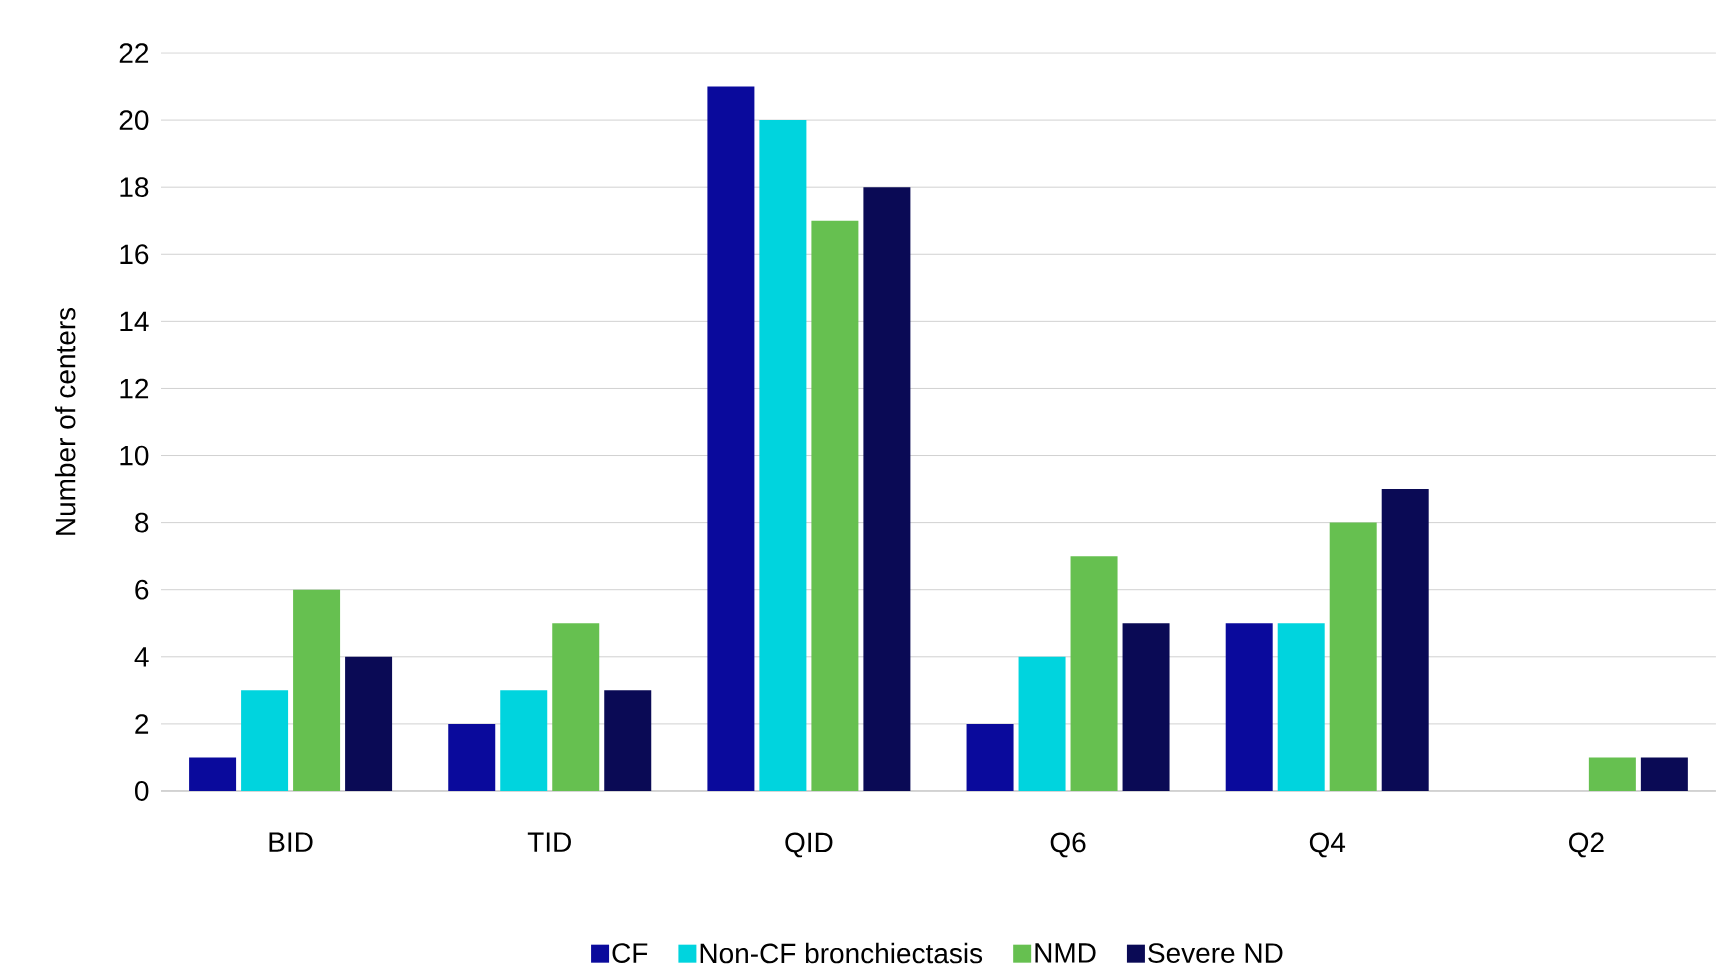 This screenshot has height=977, width=1716. I want to click on y-tick-label: 8, so click(142, 522).